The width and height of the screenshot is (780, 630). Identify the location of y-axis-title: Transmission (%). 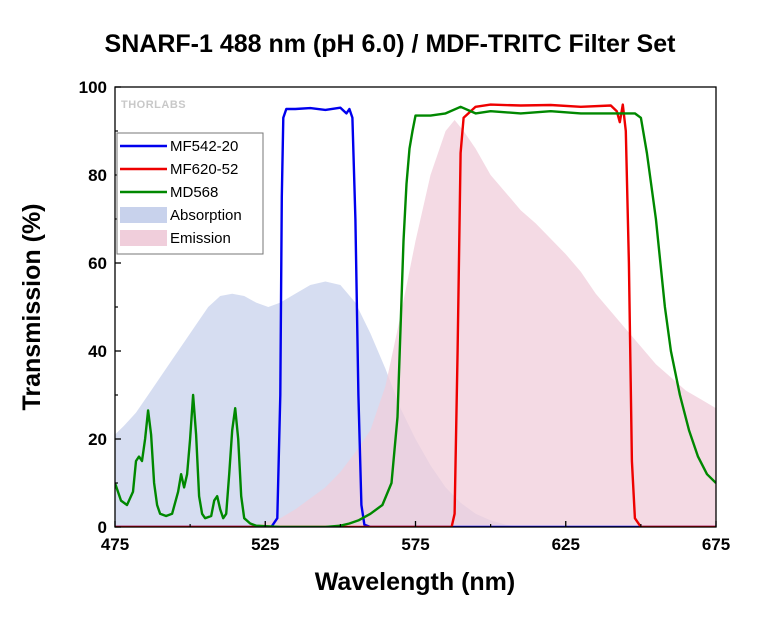
(32, 307).